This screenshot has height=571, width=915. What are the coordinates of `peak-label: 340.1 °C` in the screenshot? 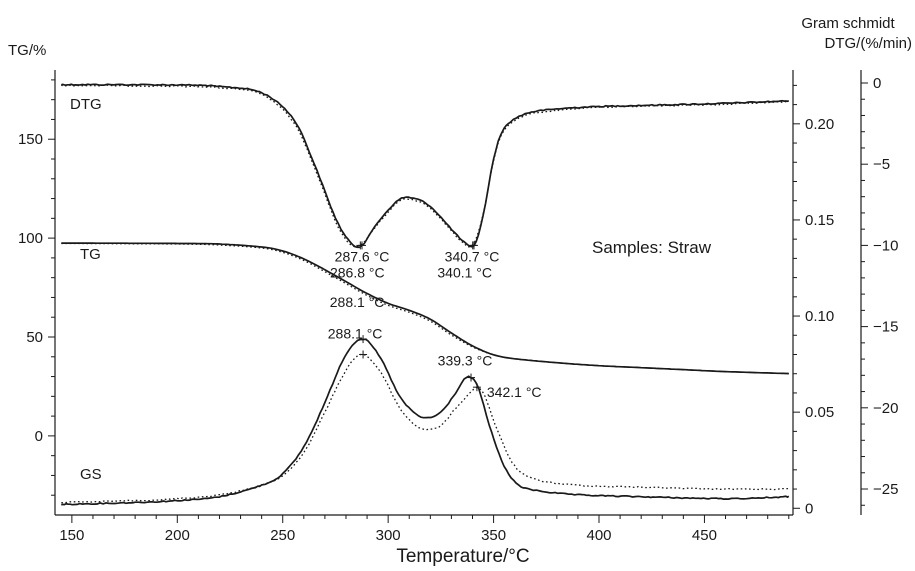 It's located at (464, 272).